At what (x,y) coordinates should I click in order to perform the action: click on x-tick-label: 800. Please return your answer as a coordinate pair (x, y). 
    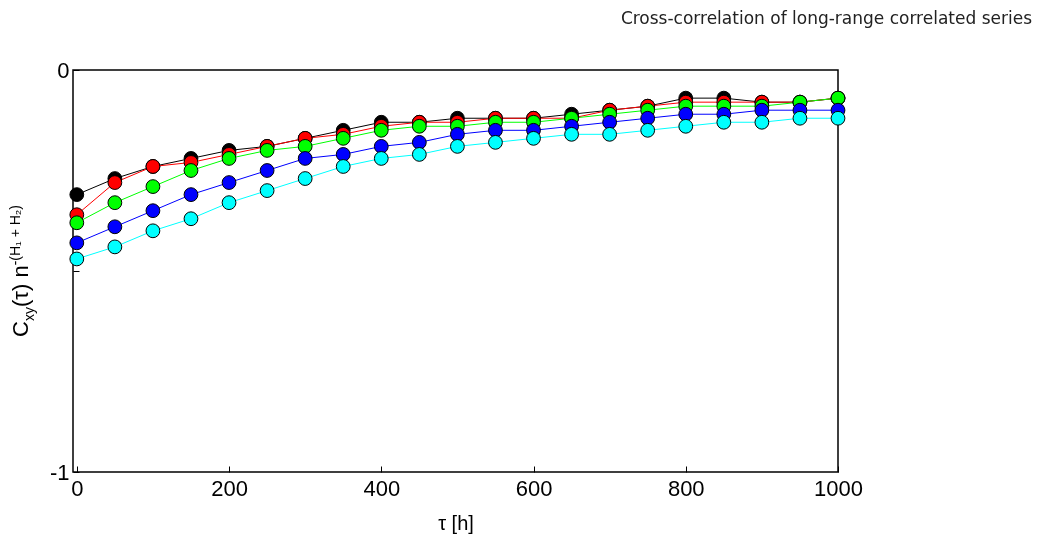
    Looking at the image, I should click on (686, 488).